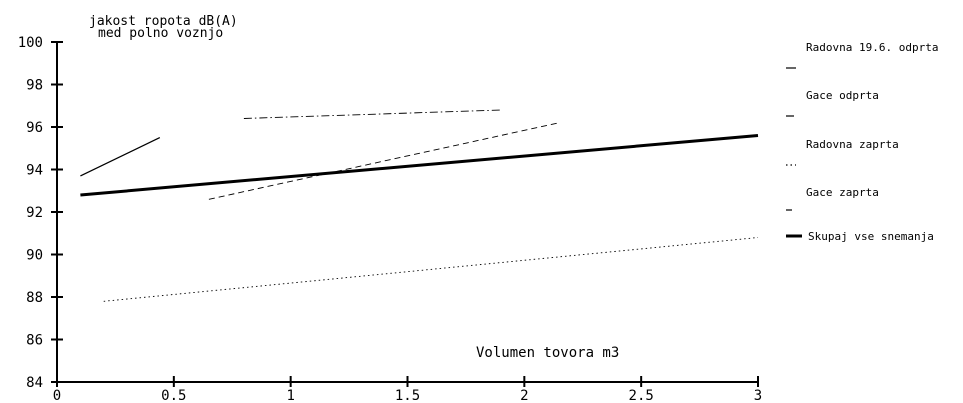  Describe the element at coordinates (34, 128) in the screenshot. I see `y-tick-label: 96` at that location.